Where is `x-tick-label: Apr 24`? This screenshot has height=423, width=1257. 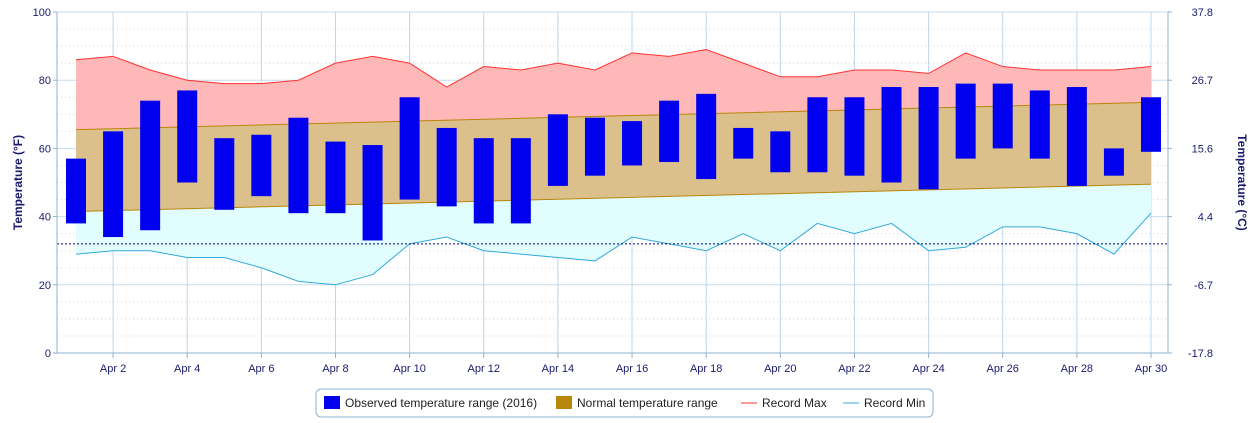
x-tick-label: Apr 24 is located at coordinates (928, 369).